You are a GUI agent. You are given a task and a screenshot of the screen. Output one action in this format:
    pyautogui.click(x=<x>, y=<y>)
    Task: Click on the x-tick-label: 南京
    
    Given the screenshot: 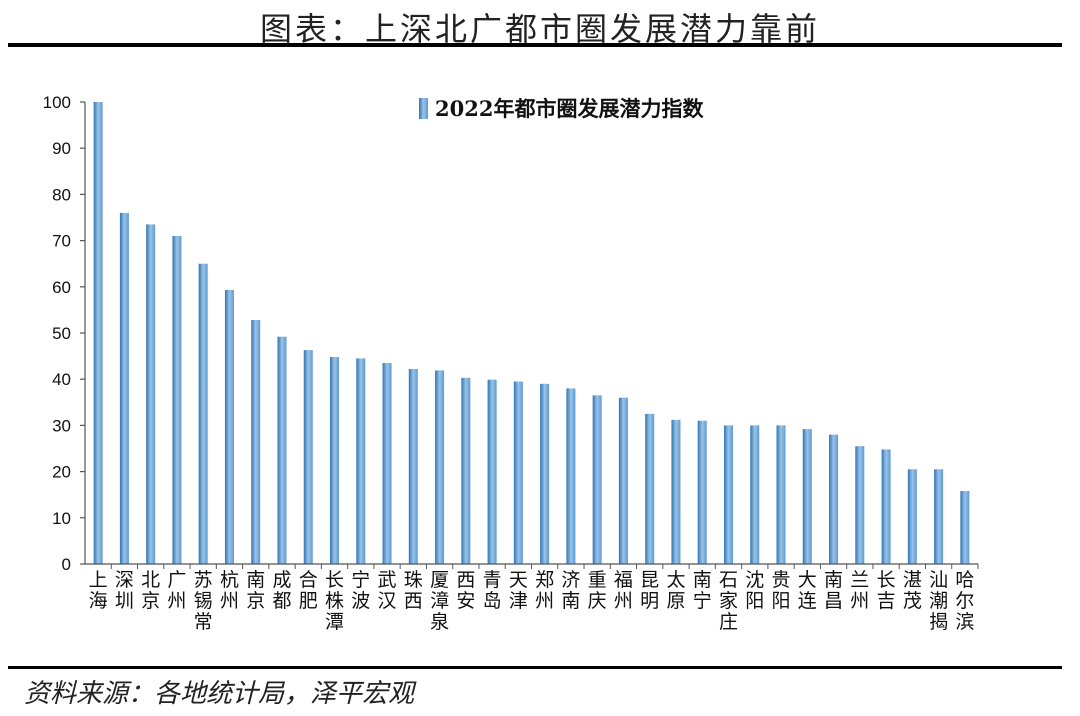 What is the action you would take?
    pyautogui.click(x=255, y=590)
    